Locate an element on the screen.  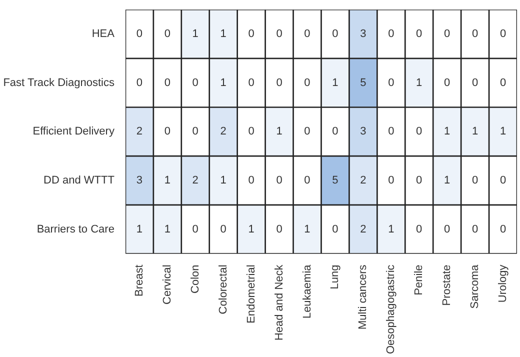
x-tick-label: Breast is located at coordinates (139, 280).